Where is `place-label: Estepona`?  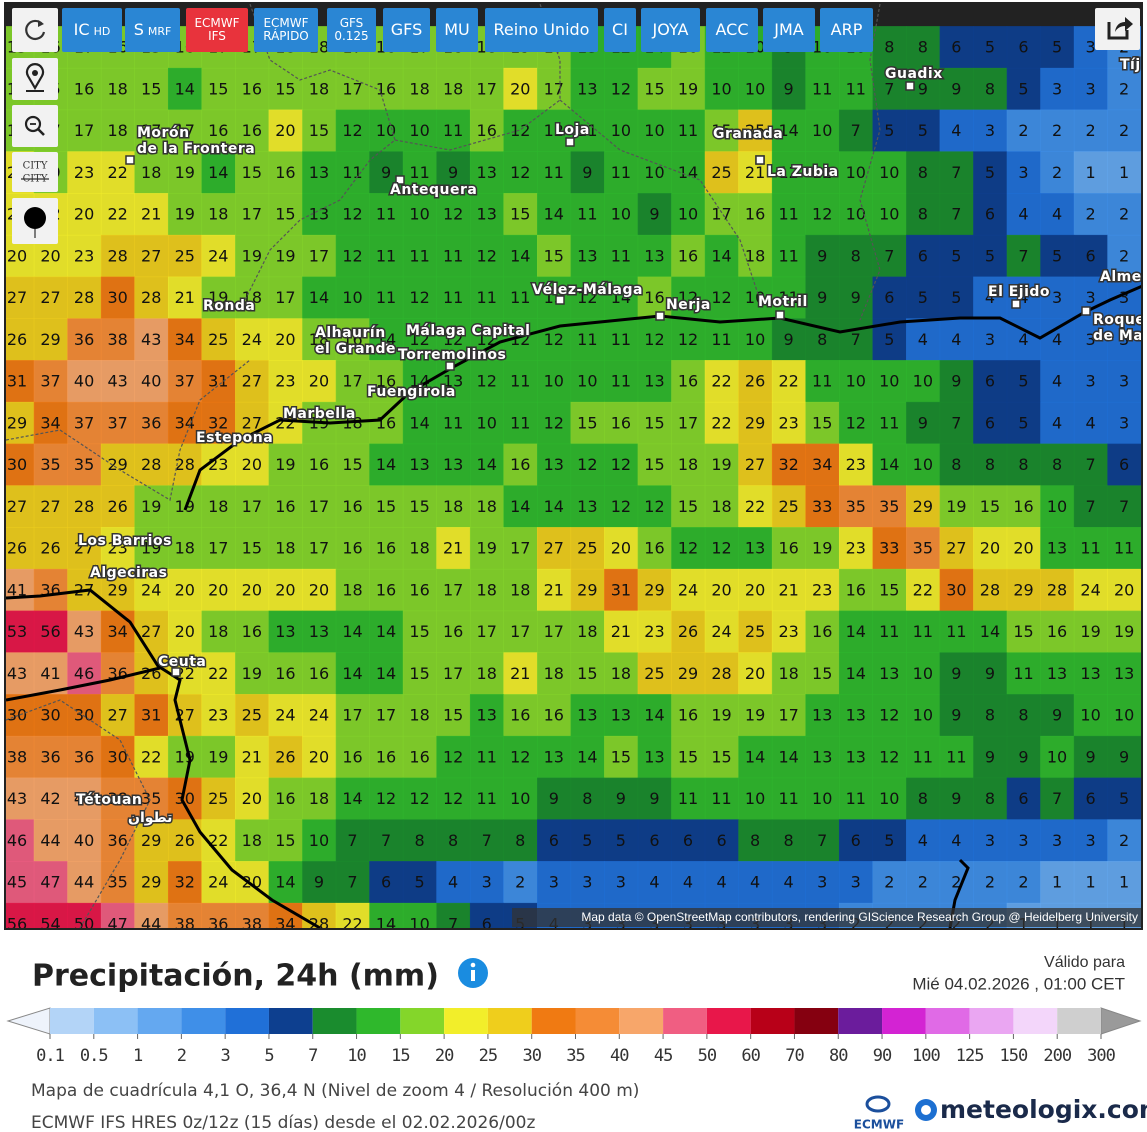
place-label: Estepona is located at coordinates (235, 438).